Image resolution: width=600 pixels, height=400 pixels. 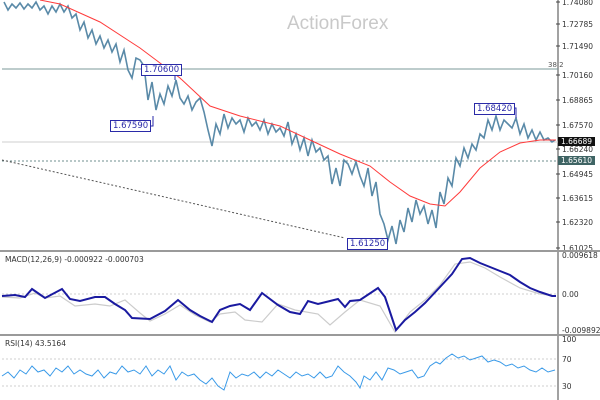 I want to click on y-tick: 0.009618, so click(x=580, y=255).